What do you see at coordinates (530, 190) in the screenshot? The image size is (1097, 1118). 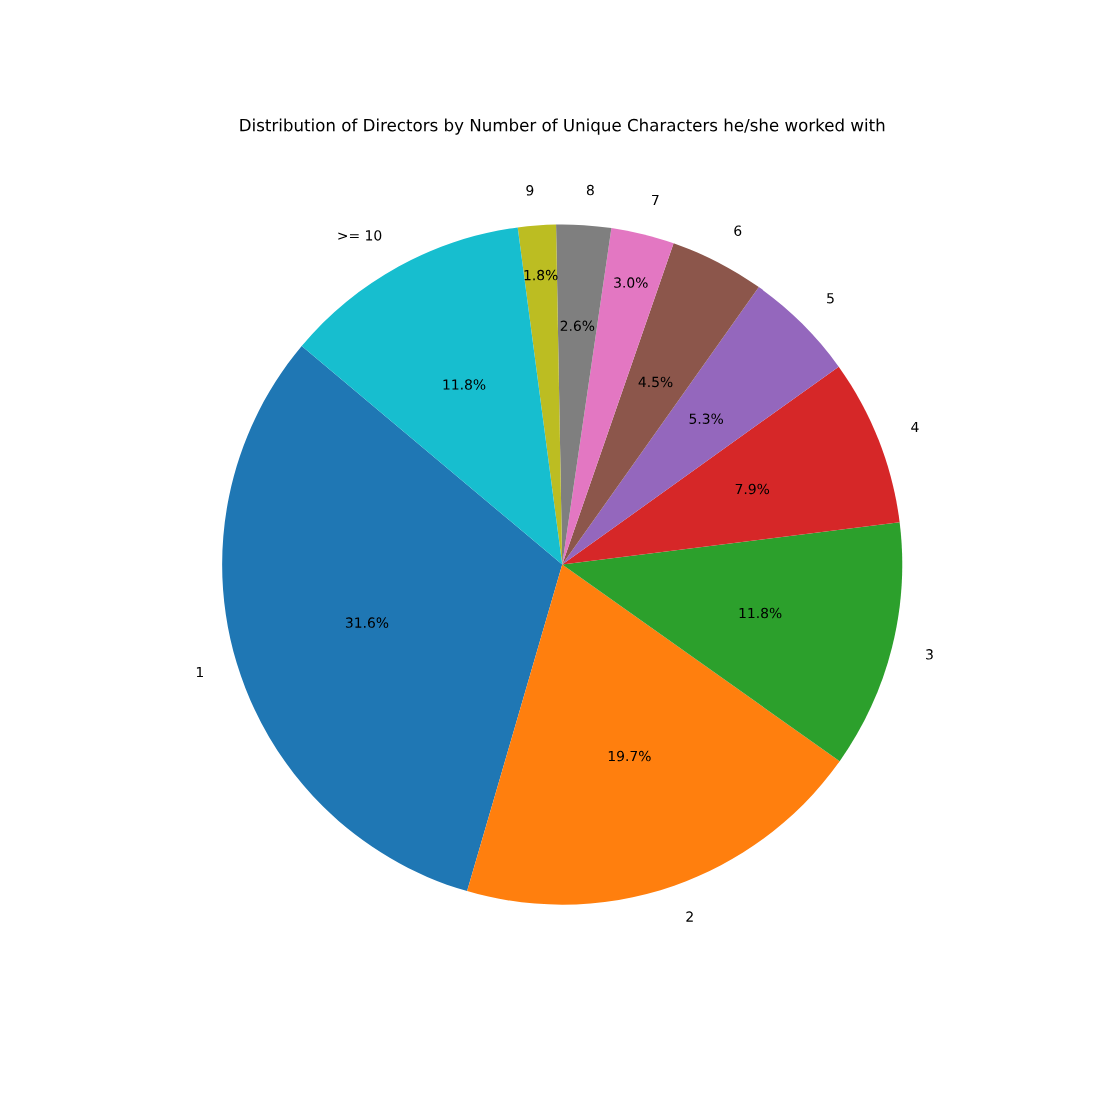 I see `slice-label: 9` at bounding box center [530, 190].